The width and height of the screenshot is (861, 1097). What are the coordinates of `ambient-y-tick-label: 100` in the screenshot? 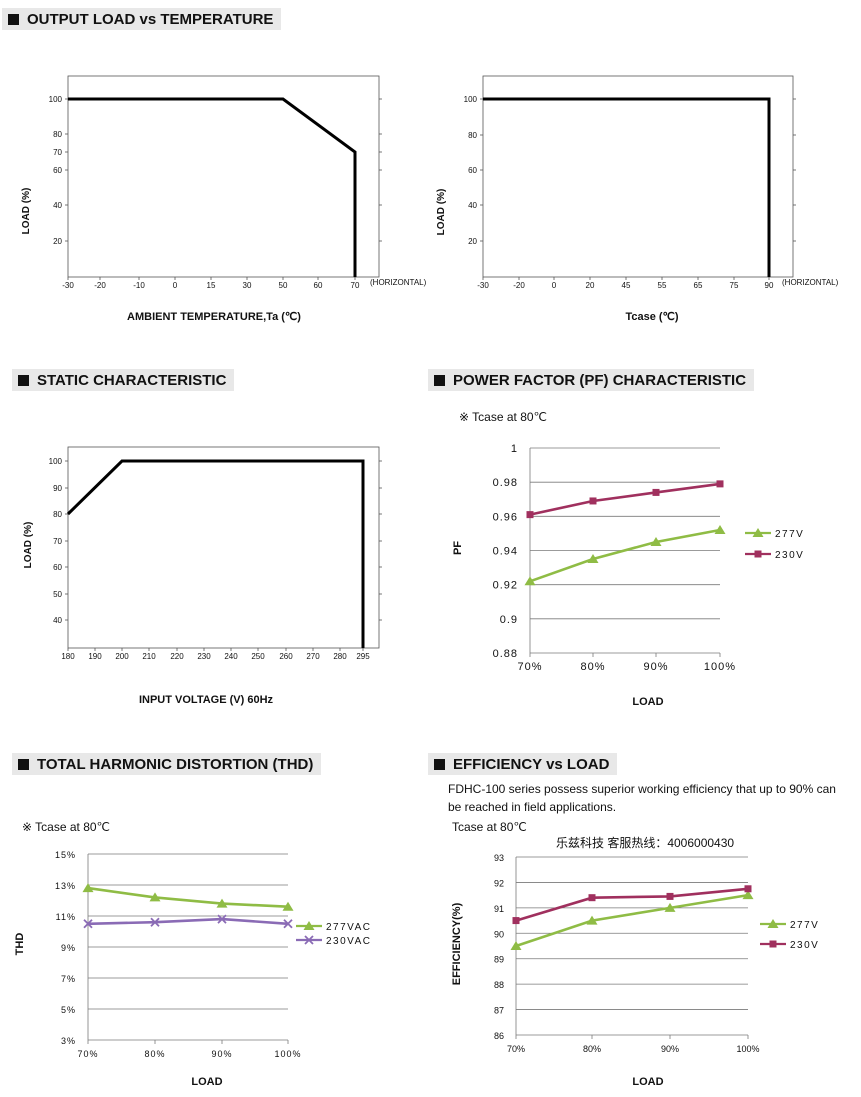 It's located at (56, 99).